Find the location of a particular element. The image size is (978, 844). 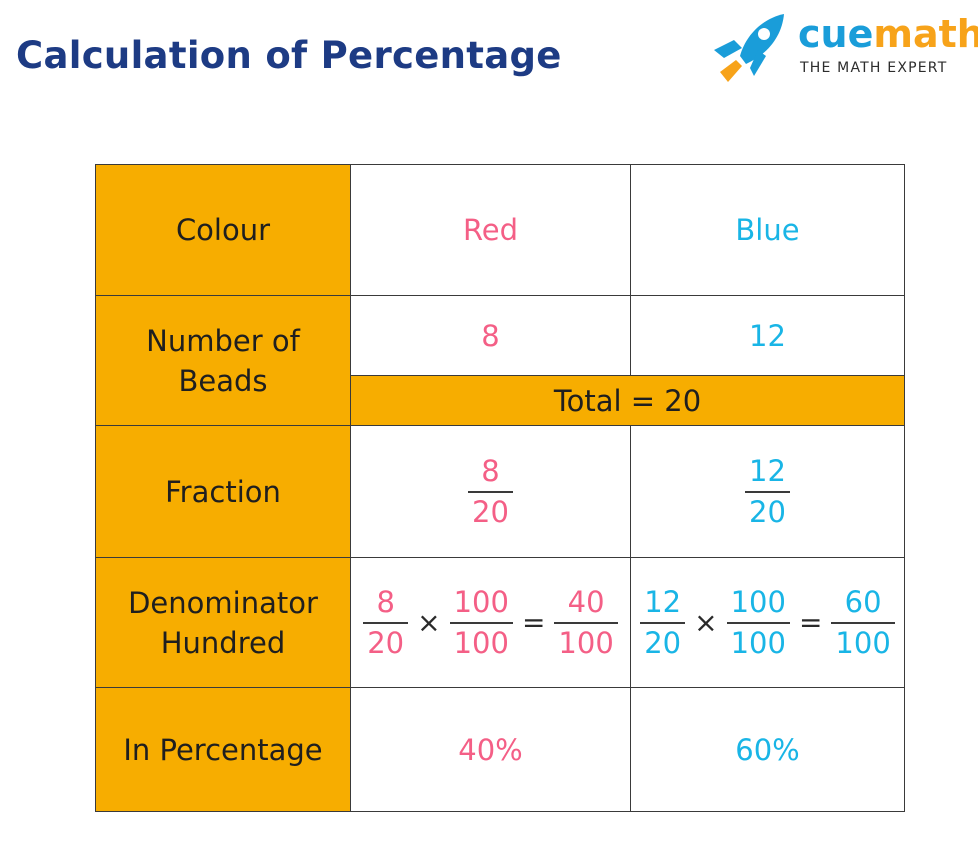

fraction-blue: 12 20 is located at coordinates (767, 491).